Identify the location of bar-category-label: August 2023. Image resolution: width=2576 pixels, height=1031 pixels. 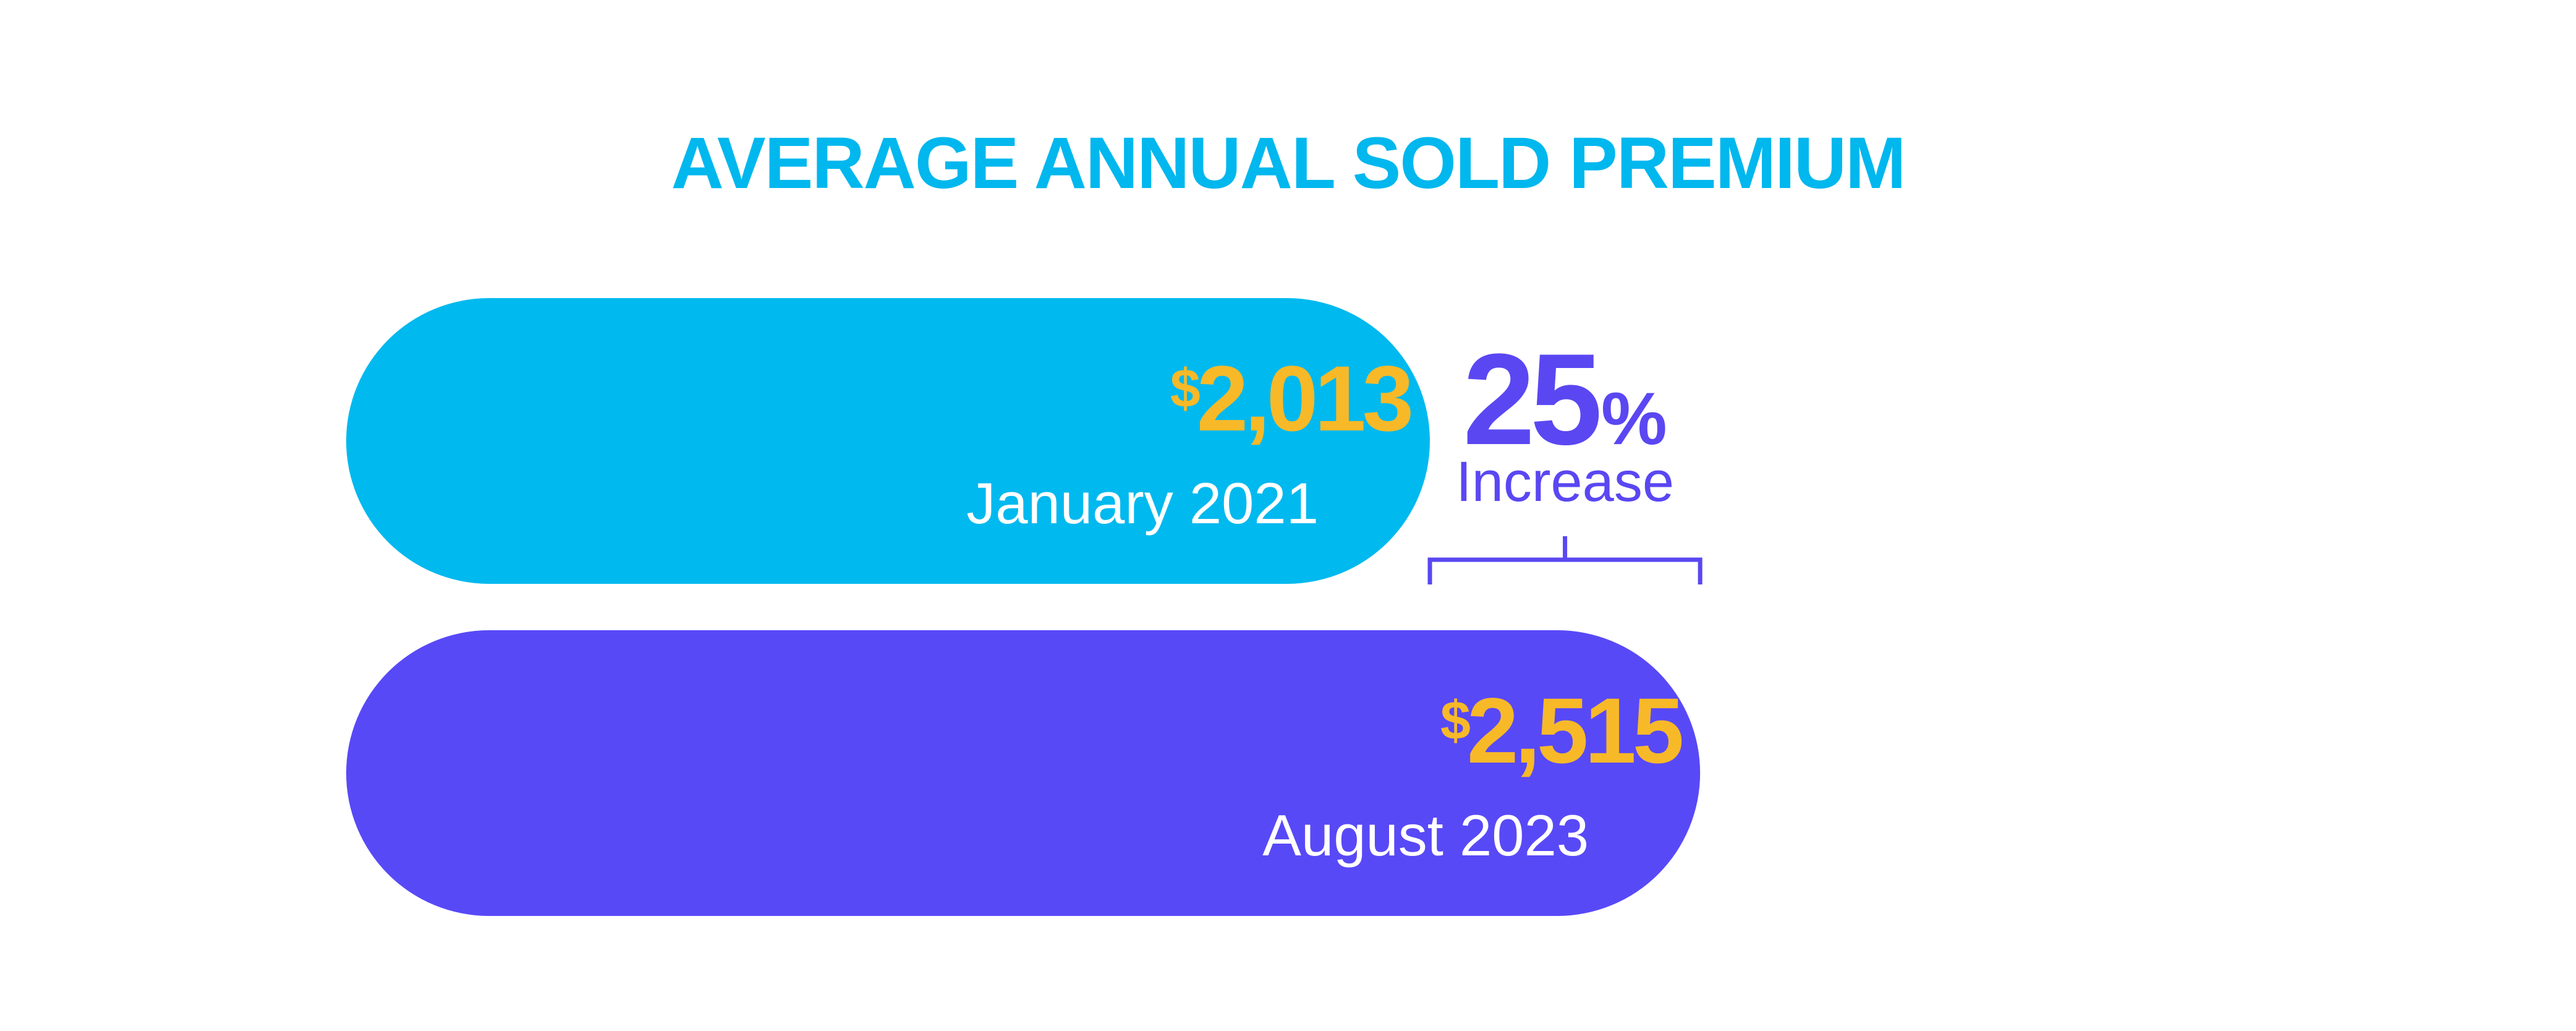
(1425, 836).